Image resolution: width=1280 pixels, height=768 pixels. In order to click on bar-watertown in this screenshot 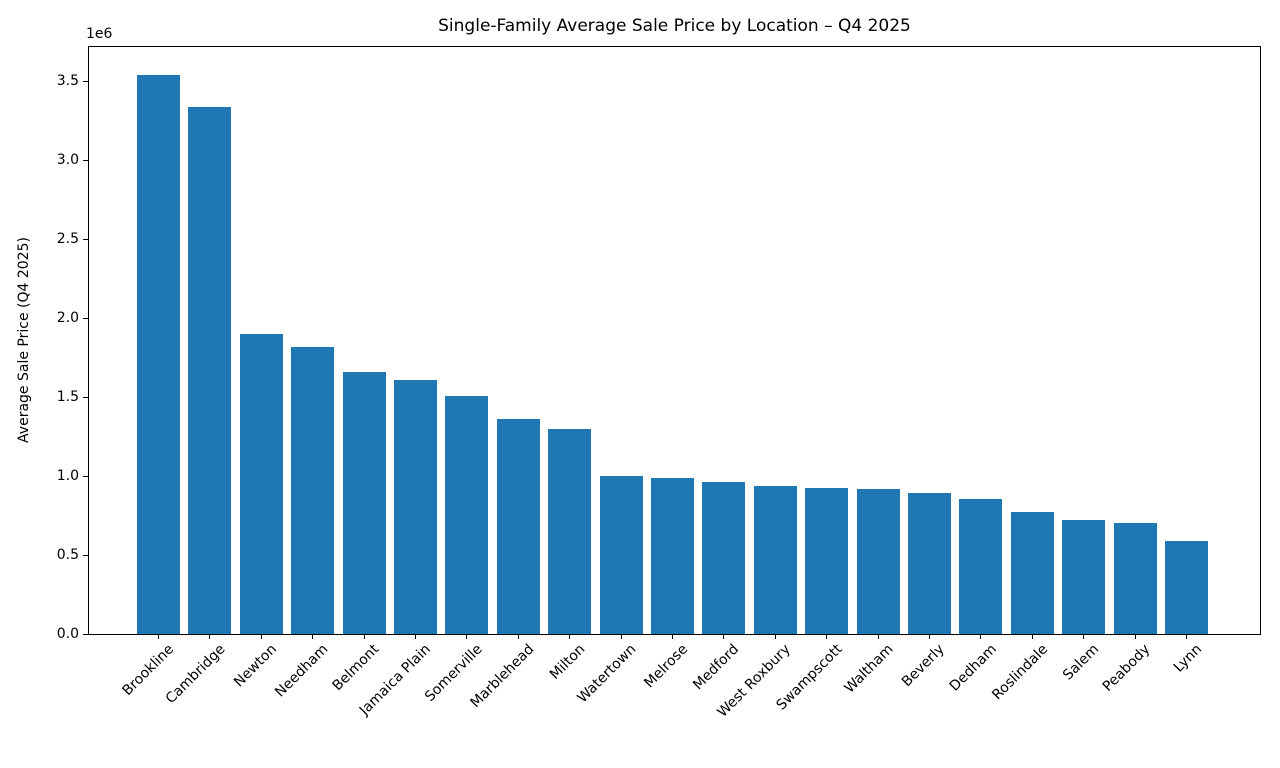, I will do `click(621, 555)`.